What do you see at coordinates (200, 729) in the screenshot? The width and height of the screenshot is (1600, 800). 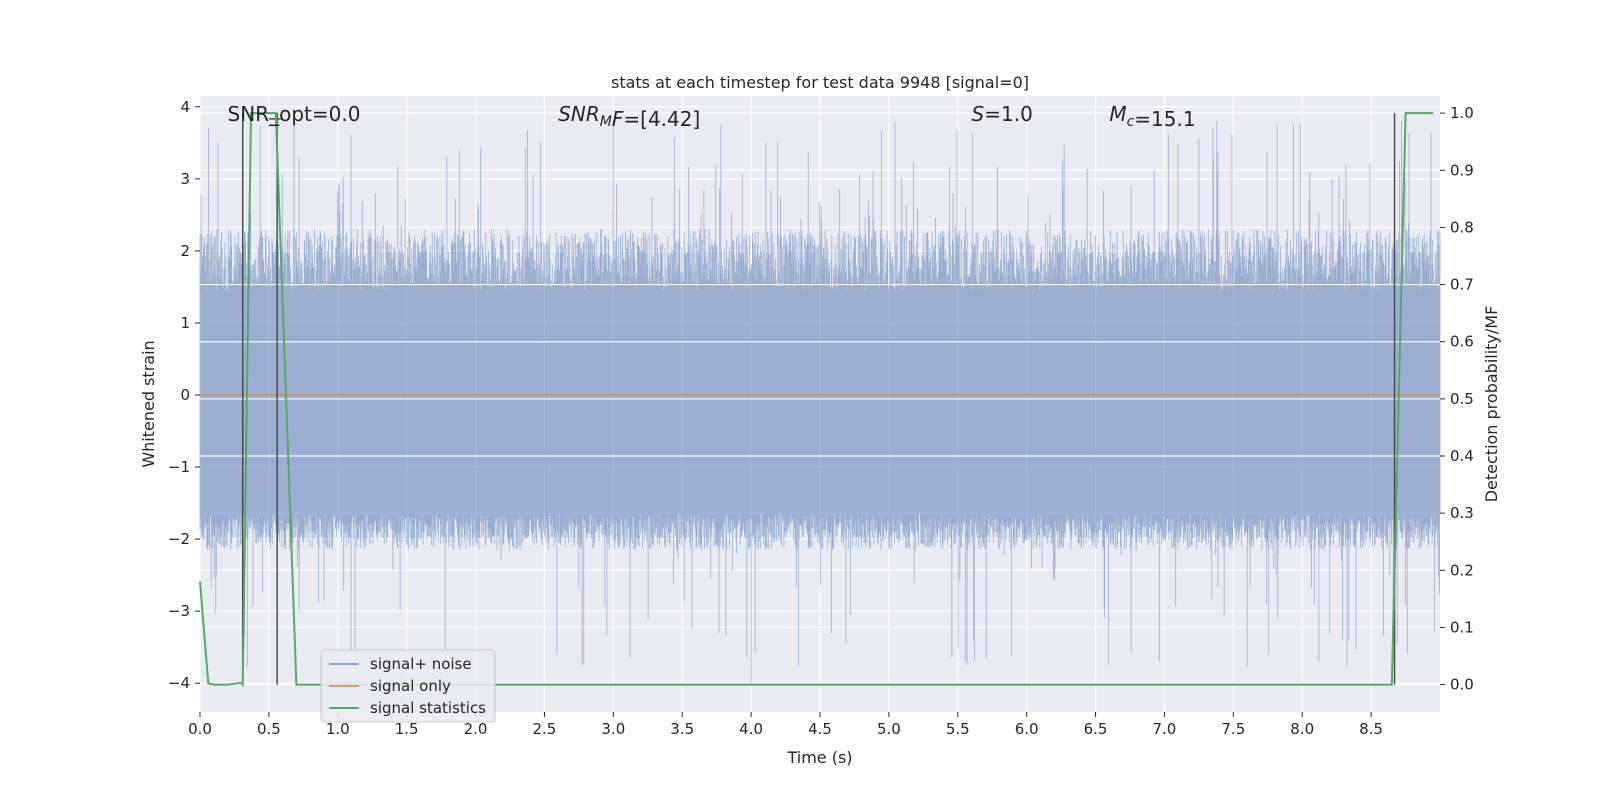 I see `x-tick-label: 0.0` at bounding box center [200, 729].